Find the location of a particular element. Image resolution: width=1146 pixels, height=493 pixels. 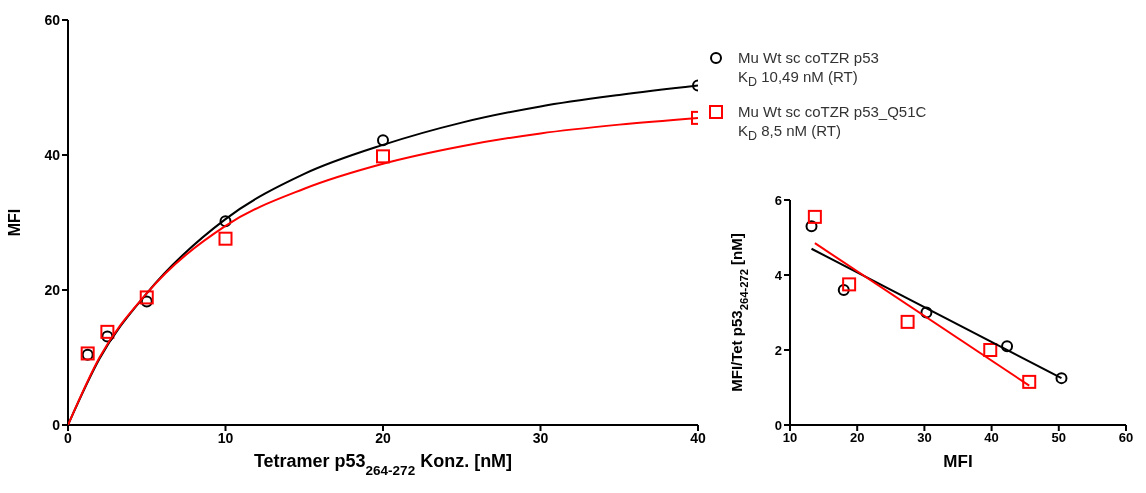

x-axis-title: Tetramer p53$_{264-272}$ Konz. [nM] is located at coordinates (383, 464).